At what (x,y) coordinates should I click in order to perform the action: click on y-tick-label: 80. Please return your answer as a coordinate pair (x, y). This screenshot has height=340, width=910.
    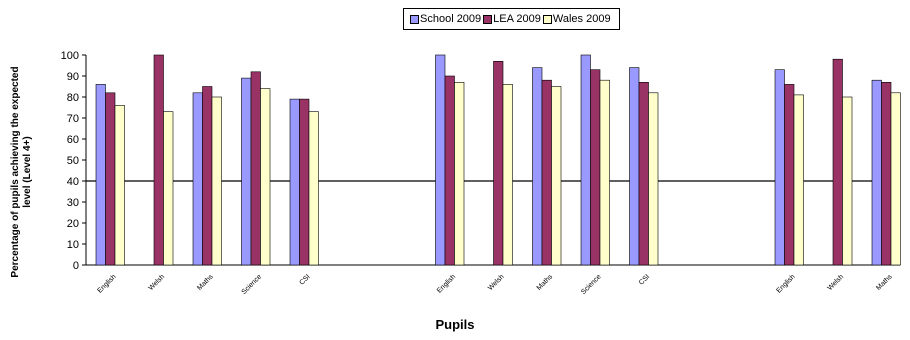
    Looking at the image, I should click on (73, 98).